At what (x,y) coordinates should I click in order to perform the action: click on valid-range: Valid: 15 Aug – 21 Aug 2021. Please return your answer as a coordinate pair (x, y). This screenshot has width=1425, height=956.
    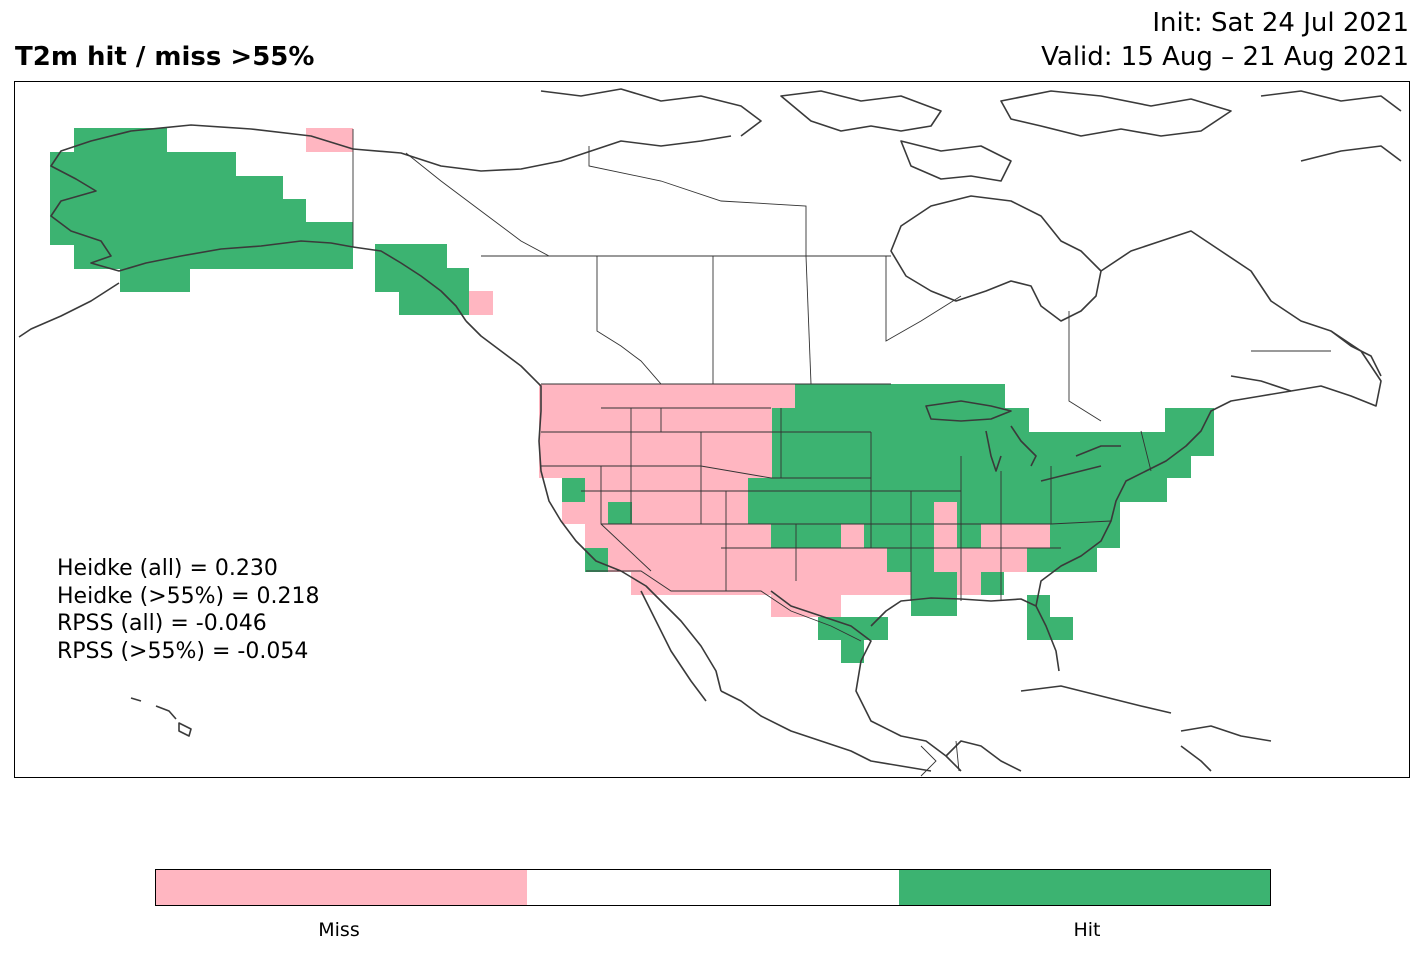
    Looking at the image, I should click on (1225, 57).